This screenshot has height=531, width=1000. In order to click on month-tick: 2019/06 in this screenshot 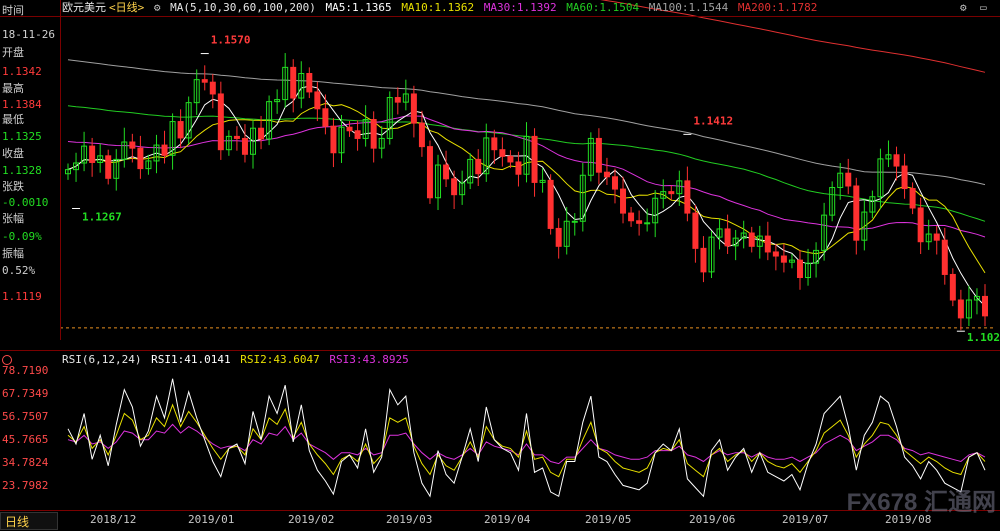, I will do `click(712, 519)`.